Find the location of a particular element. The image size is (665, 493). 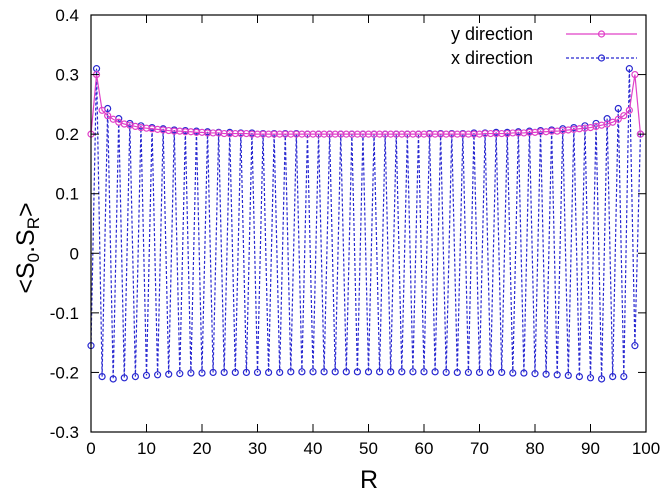

legend-marker-x-direction is located at coordinates (601, 58).